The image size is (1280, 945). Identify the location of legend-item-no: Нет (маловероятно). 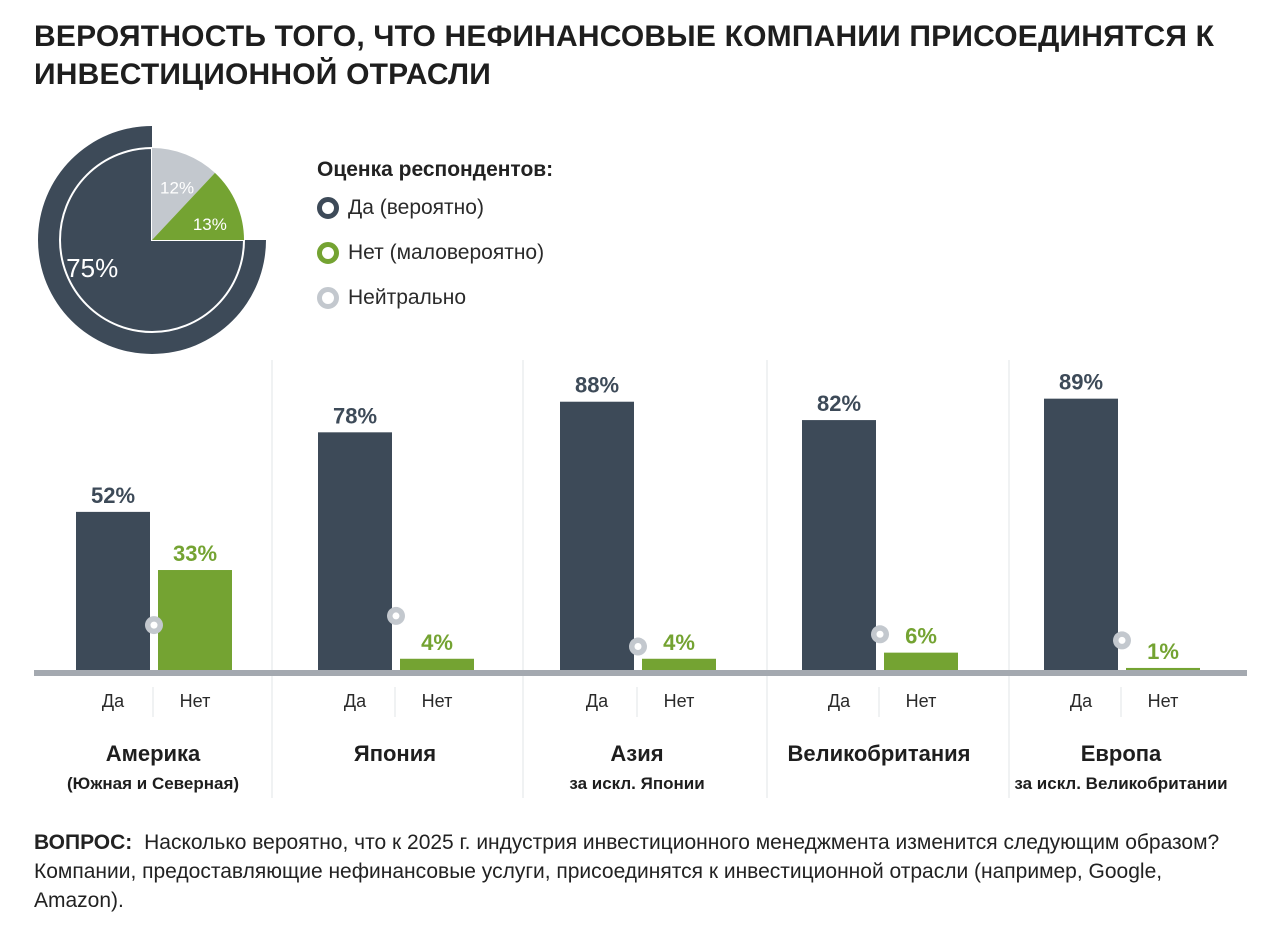
(435, 252).